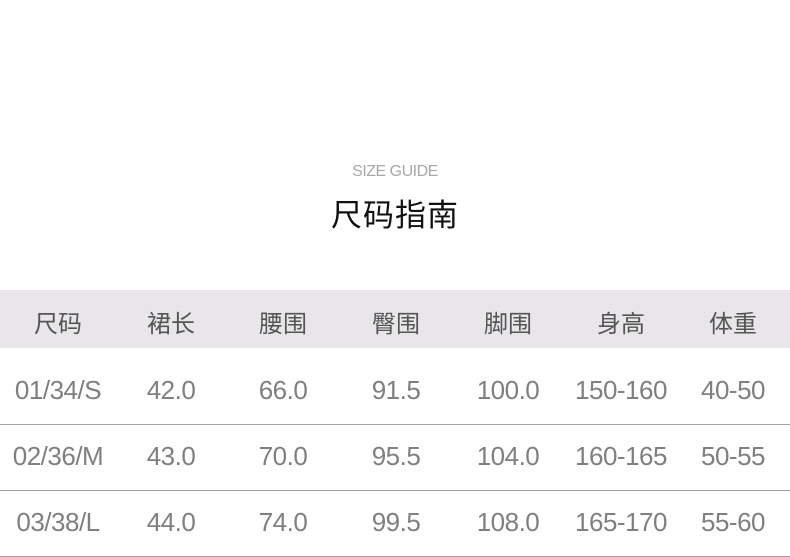 This screenshot has height=557, width=790. What do you see at coordinates (395, 215) in the screenshot?
I see `page-title: 尺码指南` at bounding box center [395, 215].